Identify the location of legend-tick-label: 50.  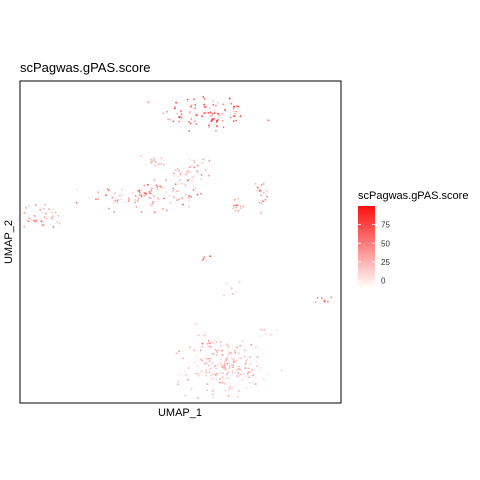
(385, 243).